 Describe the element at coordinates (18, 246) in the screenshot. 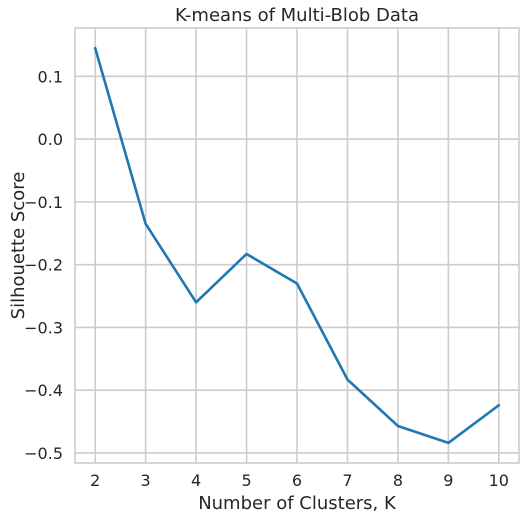

I see `y-axis-title: Silhouette Score` at that location.